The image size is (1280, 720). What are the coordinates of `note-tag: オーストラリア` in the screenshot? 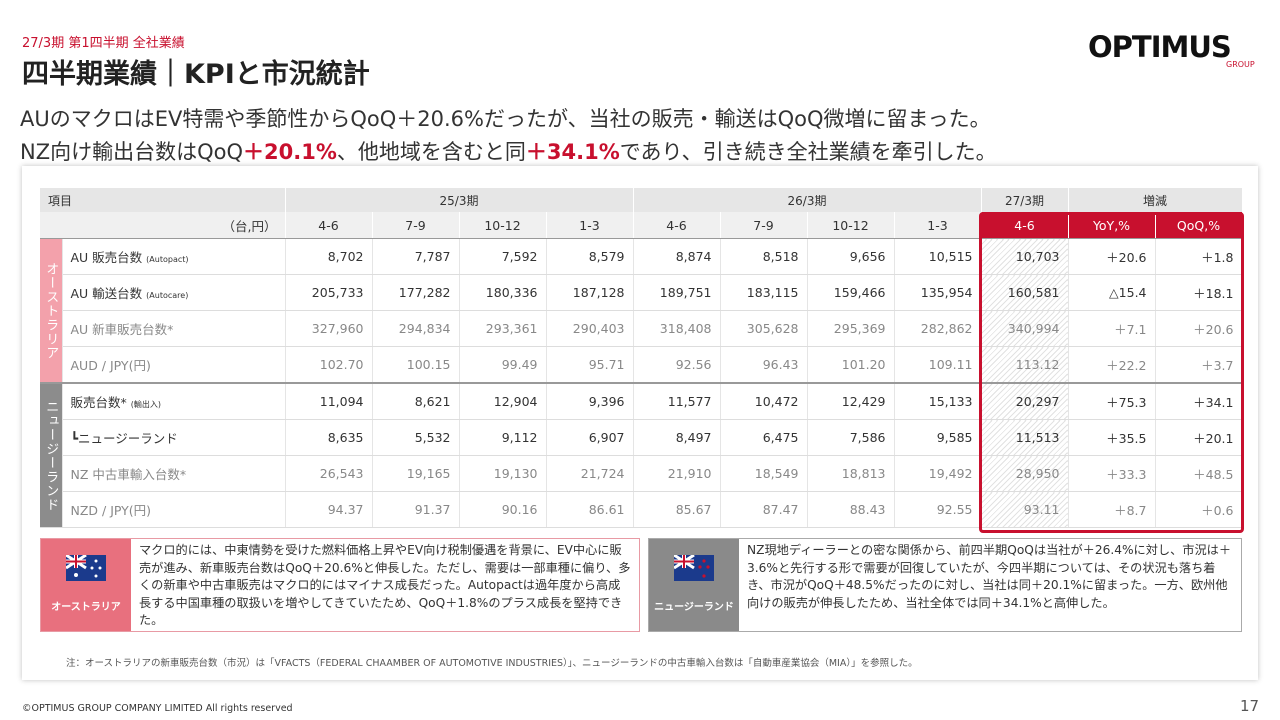 It's located at (86, 585).